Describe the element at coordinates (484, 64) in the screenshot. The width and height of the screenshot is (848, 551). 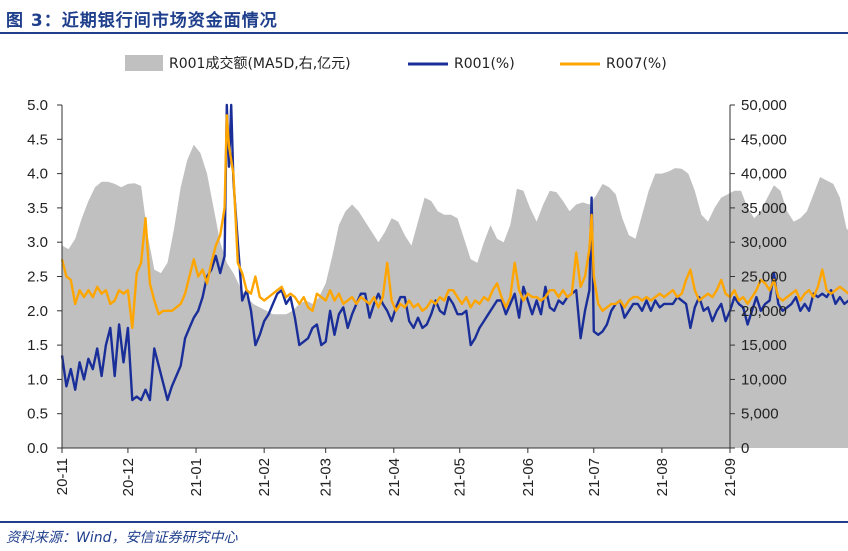
I see `legend-r001-label: R001(%)` at that location.